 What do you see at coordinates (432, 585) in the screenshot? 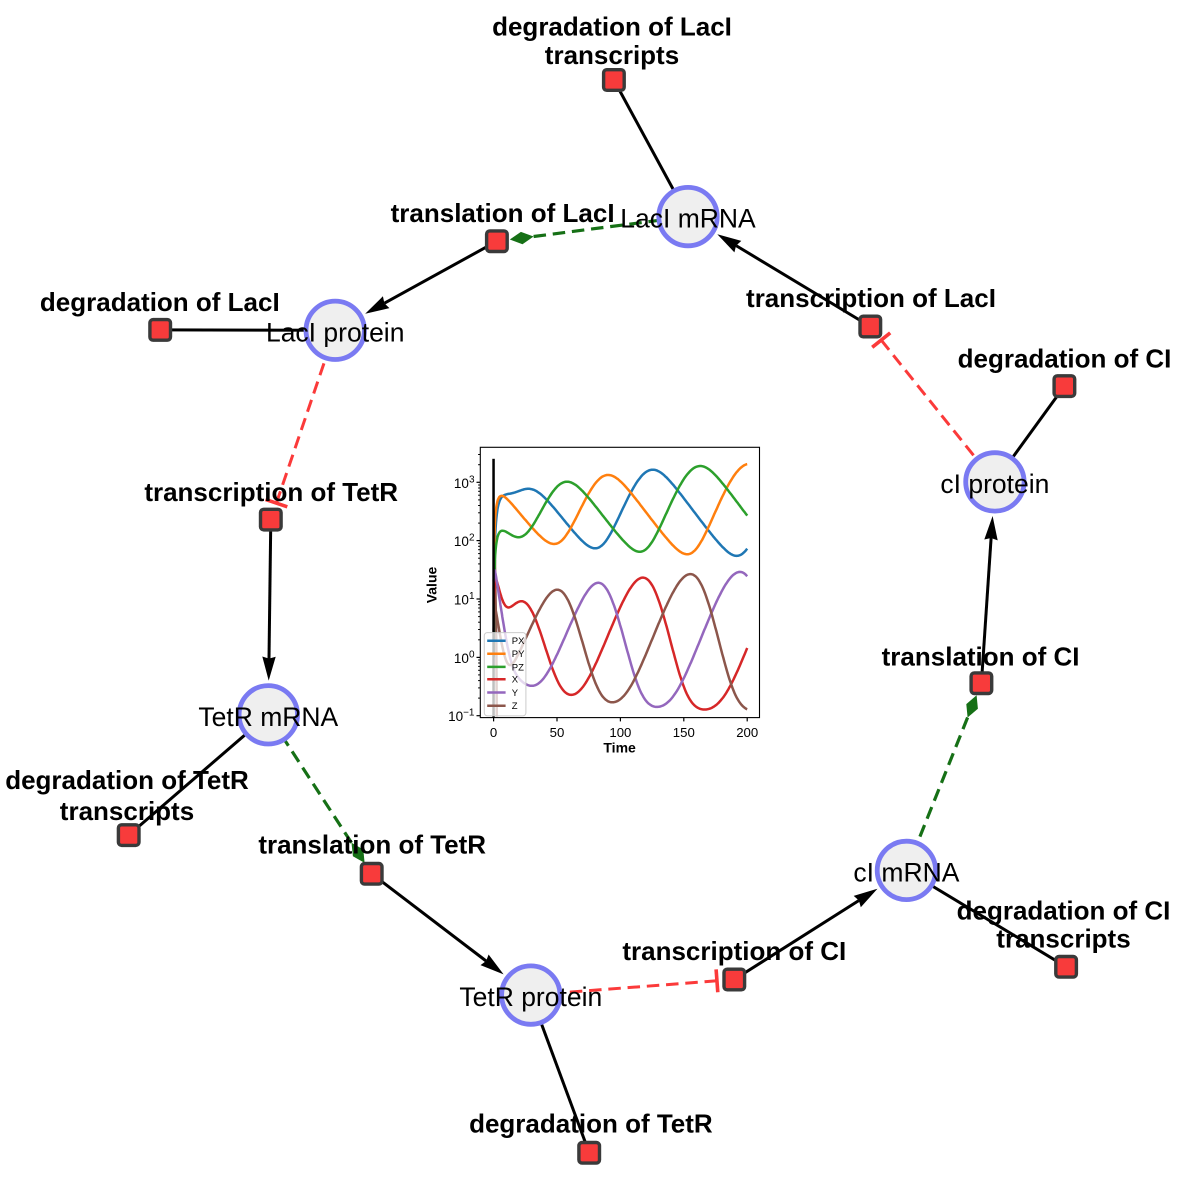
I see `svg-text: Value` at bounding box center [432, 585].